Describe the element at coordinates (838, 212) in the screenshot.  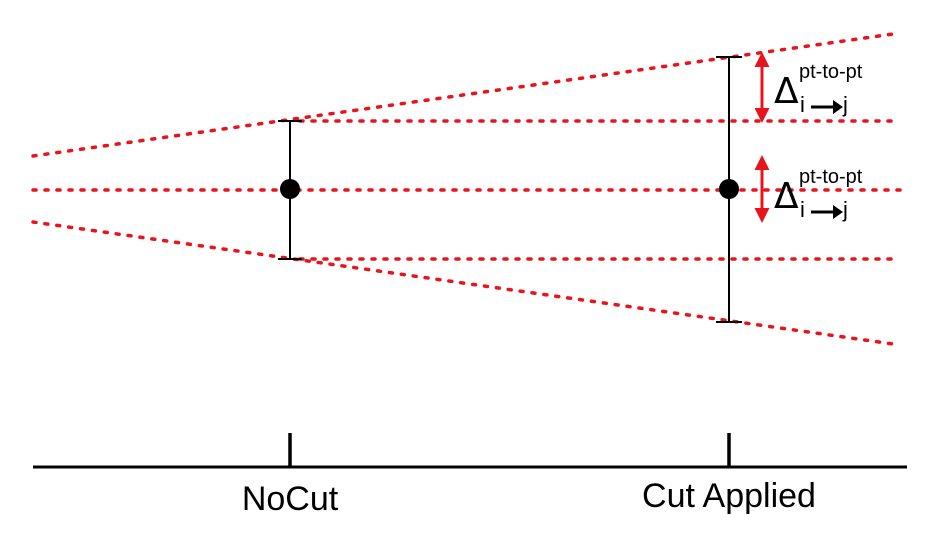
I see `lower-subscript-arrow-head` at that location.